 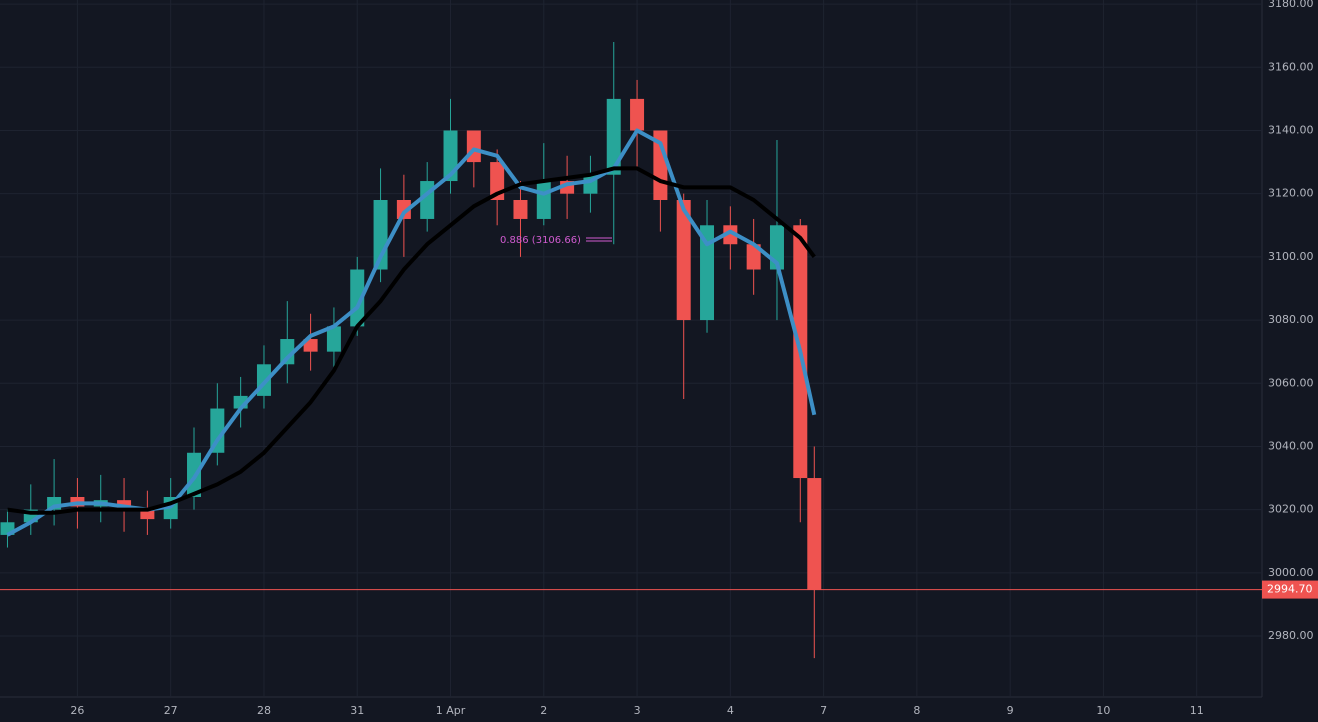 What do you see at coordinates (1291, 509) in the screenshot?
I see `y-tick-label: 3020.00` at bounding box center [1291, 509].